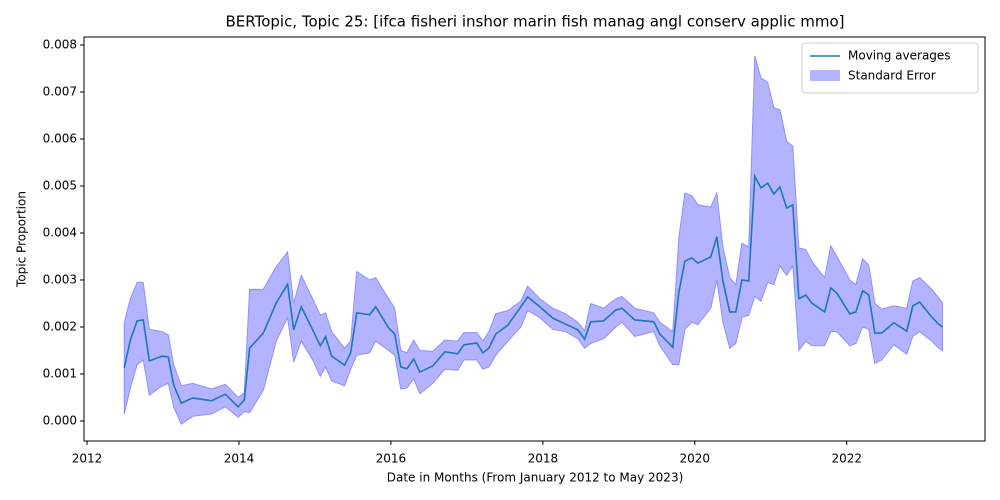 This screenshot has width=1000, height=500. I want to click on x-tick-label: 2018, so click(543, 459).